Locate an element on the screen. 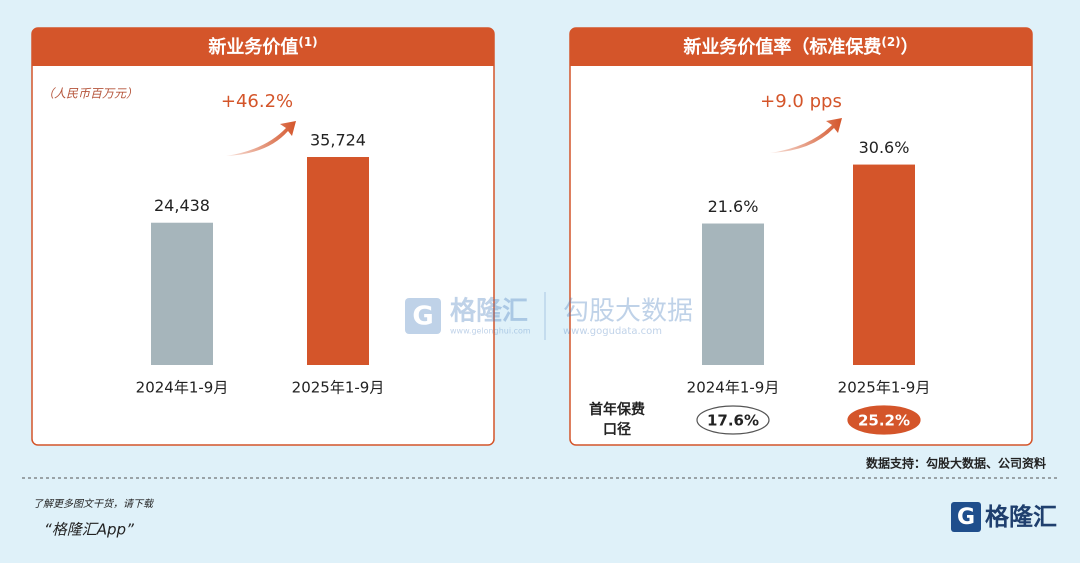  watermark-partner: 勾股大数据 is located at coordinates (628, 312).